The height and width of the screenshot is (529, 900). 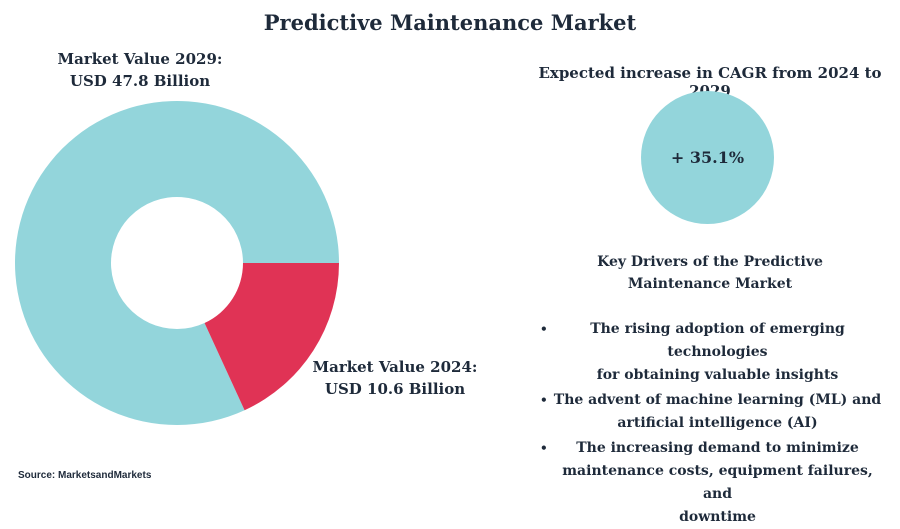 I want to click on driver-text-line: artificial intelligence (AI), so click(x=717, y=423).